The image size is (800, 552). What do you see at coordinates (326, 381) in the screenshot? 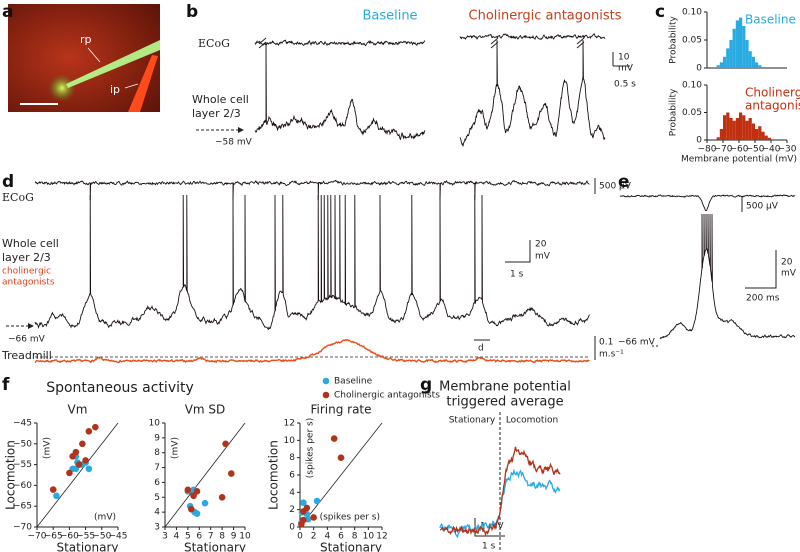
I see `legend-swatch` at bounding box center [326, 381].